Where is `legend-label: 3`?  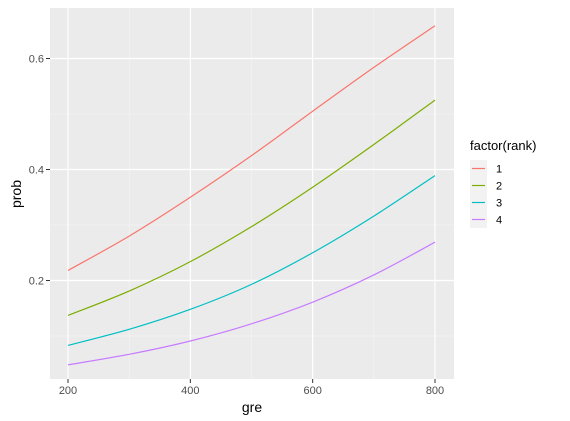 legend-label: 3 is located at coordinates (499, 204).